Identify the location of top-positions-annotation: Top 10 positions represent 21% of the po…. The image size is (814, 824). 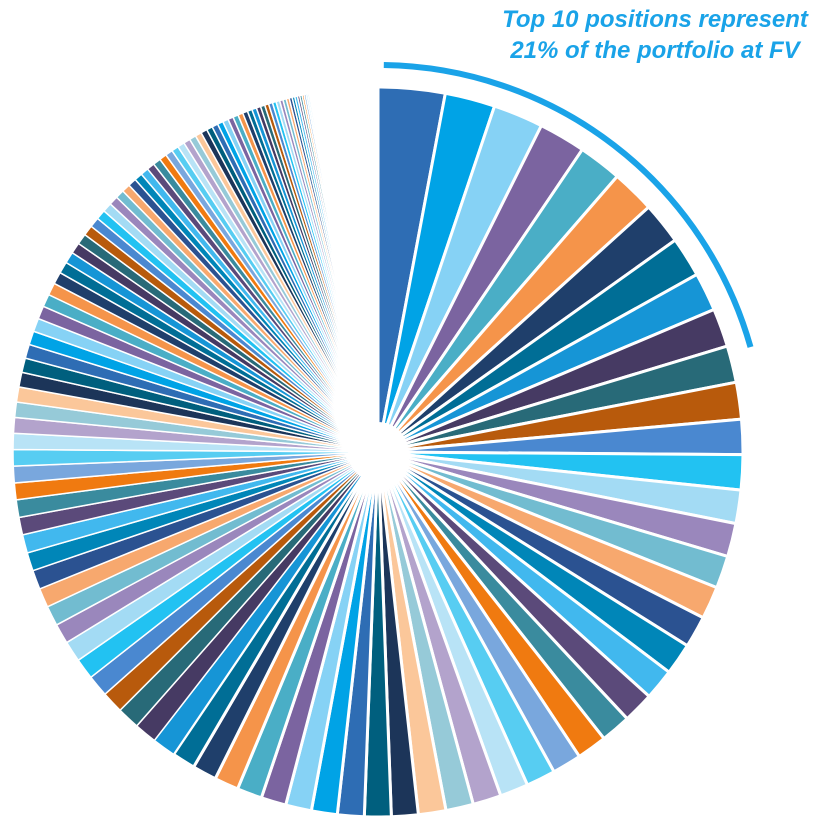
(655, 35).